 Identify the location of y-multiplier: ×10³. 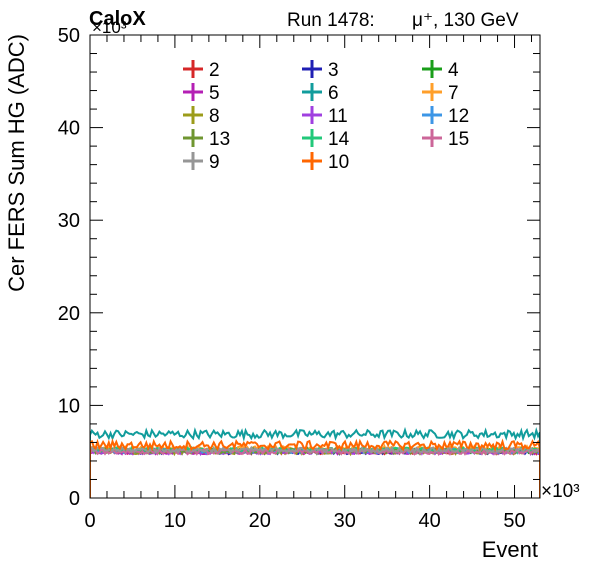
(109, 27).